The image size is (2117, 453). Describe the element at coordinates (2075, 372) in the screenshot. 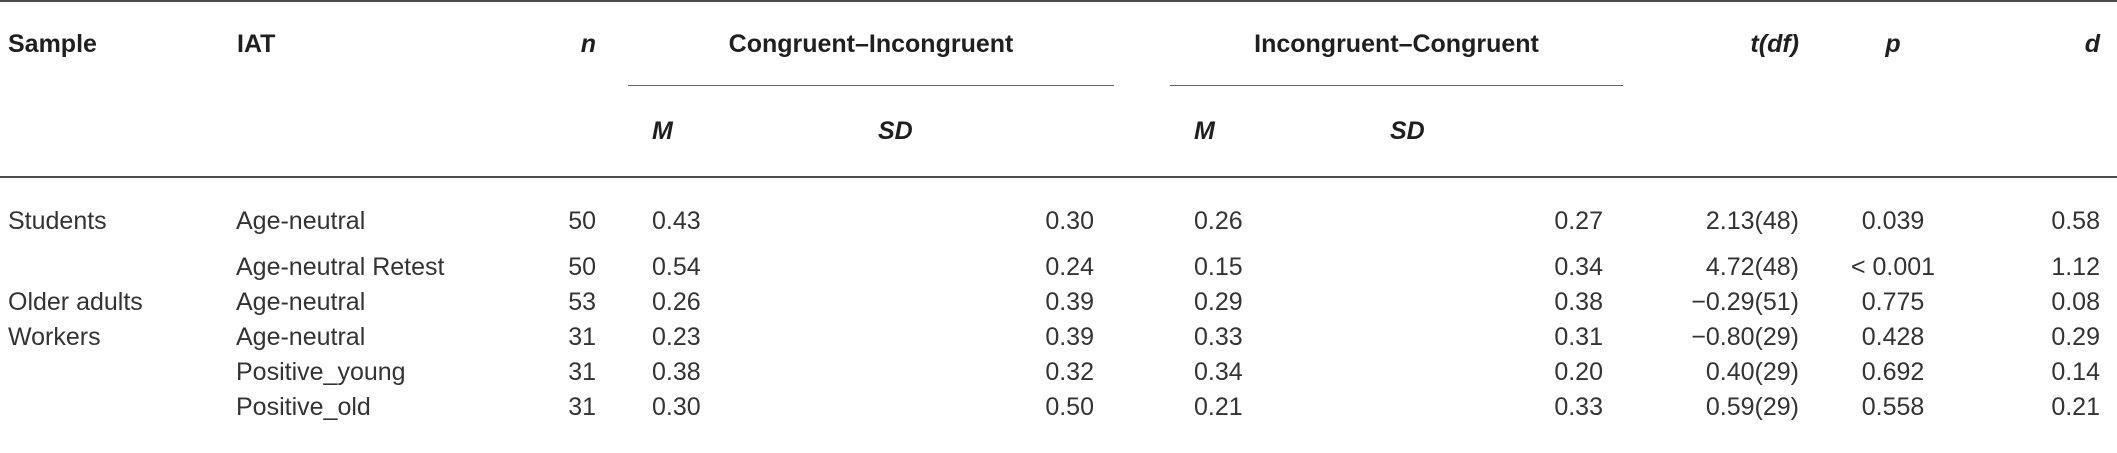

I see `cell-d: 0.14` at that location.